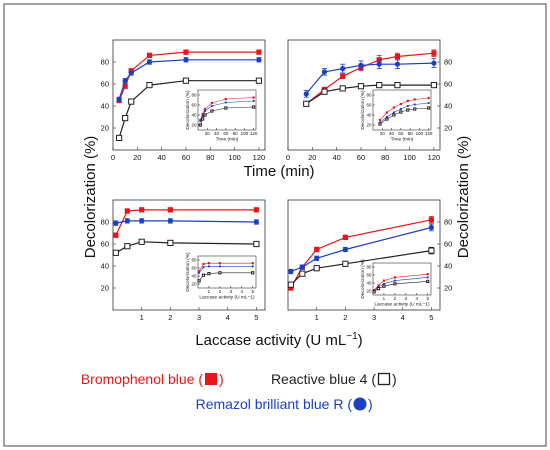 Image resolution: width=550 pixels, height=450 pixels. I want to click on series-line, so click(188, 109).